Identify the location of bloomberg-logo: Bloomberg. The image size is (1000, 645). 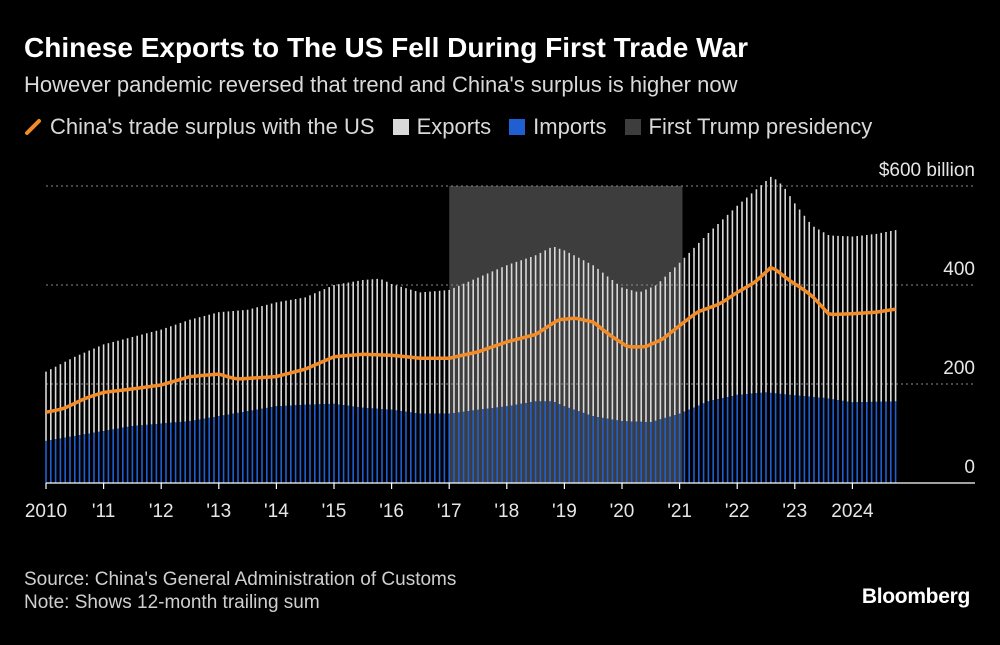
(915, 596).